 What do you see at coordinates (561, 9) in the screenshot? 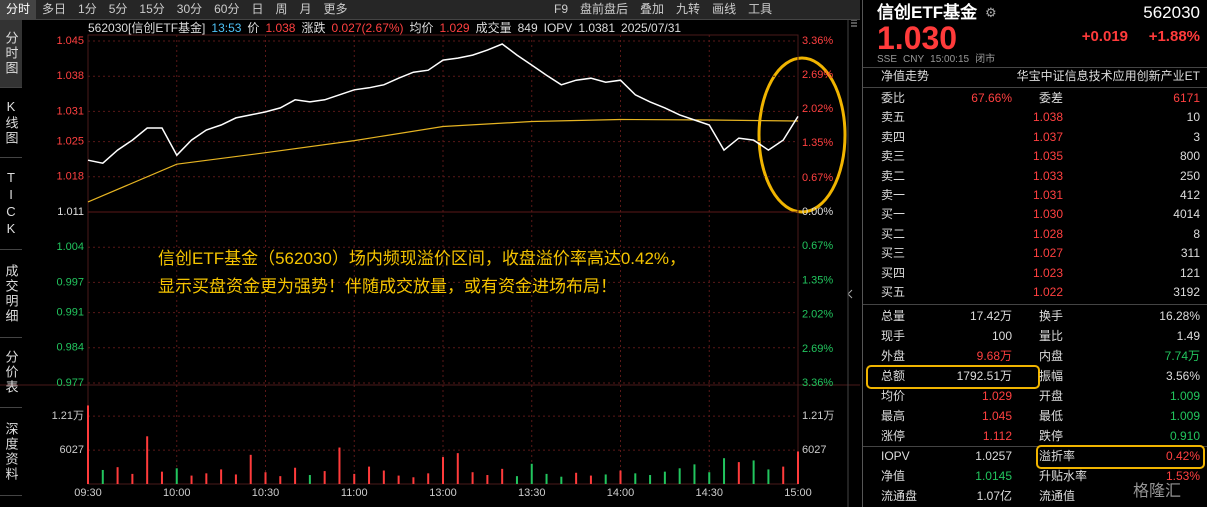
I see `toolbar-tool: F9` at bounding box center [561, 9].